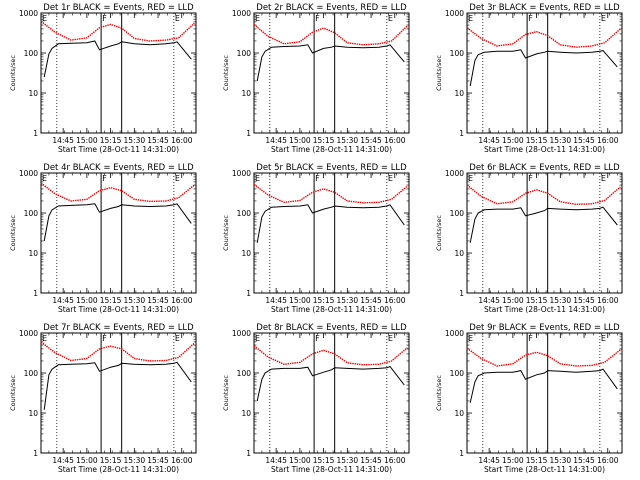  Describe the element at coordinates (544, 8) in the screenshot. I see `panel-title: Det 3r BLACK = Events, RED = LLD` at that location.